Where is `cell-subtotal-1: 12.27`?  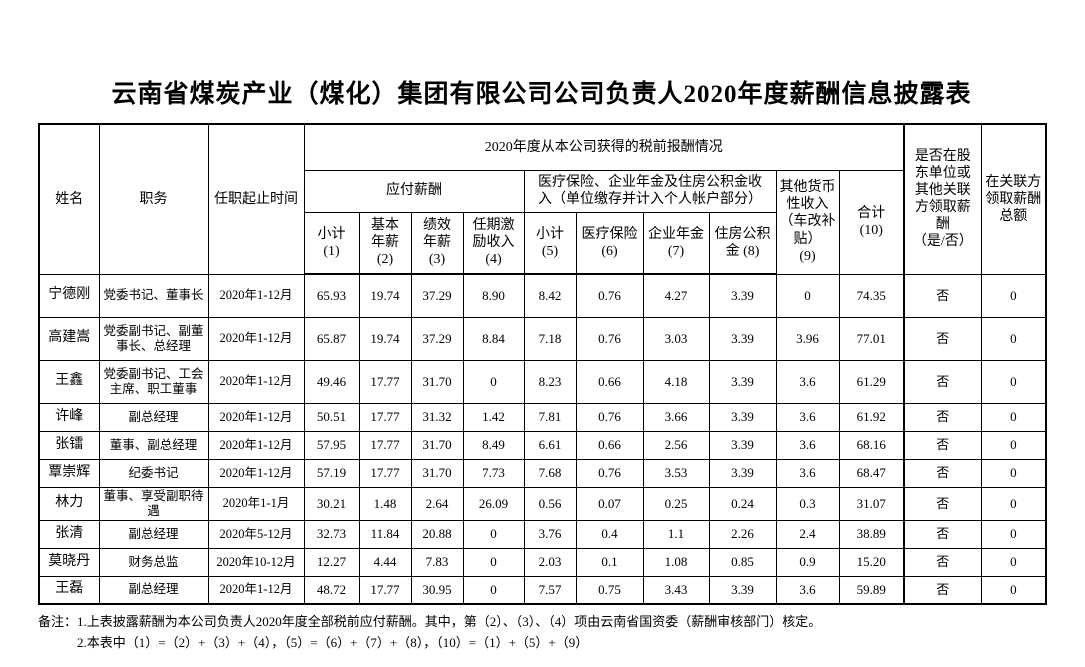 cell-subtotal-1: 12.27 is located at coordinates (331, 562).